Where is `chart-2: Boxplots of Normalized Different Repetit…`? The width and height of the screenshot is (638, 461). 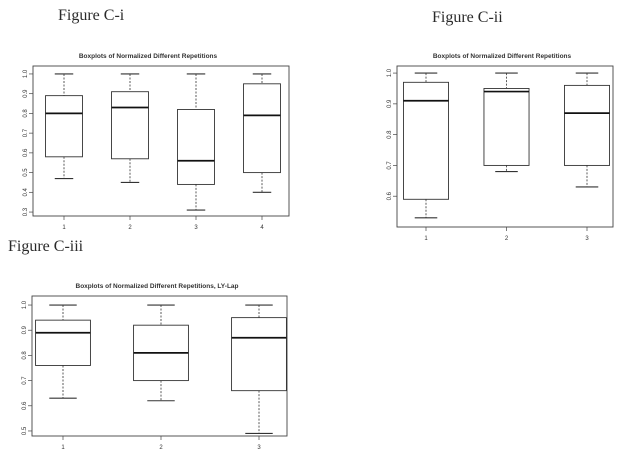
chart-2: Boxplots of Normalized Different Repetit… is located at coordinates (500, 147).